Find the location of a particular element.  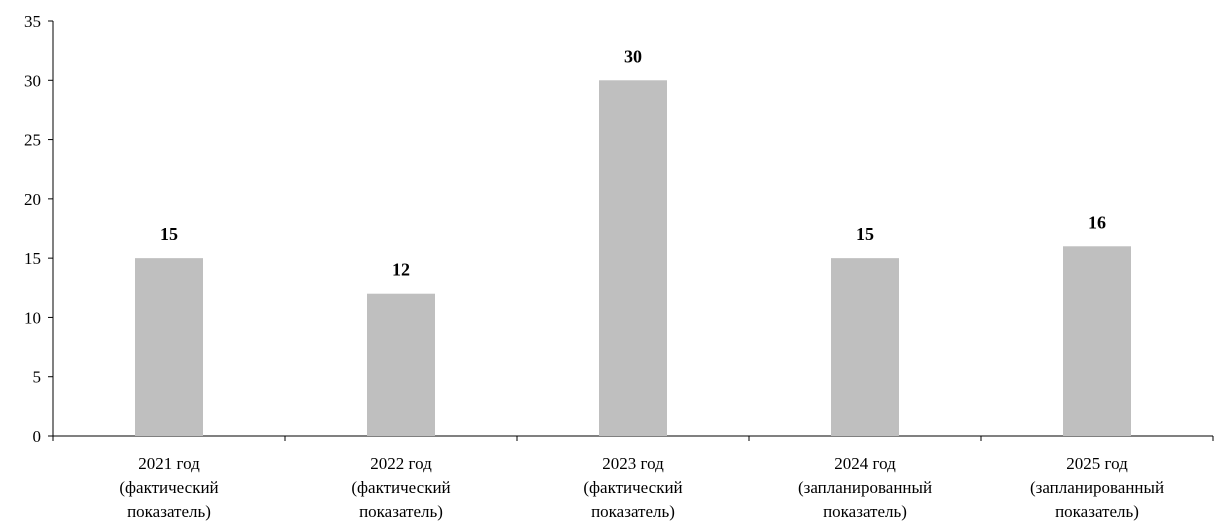

x-category-label-line: 2021 год is located at coordinates (169, 463).